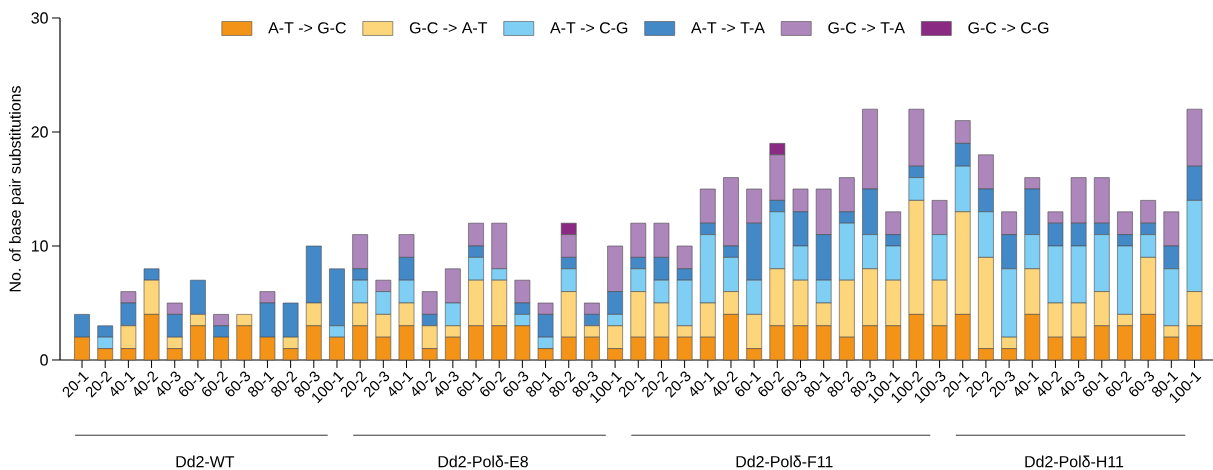  I want to click on text: Dd2-Polδ-F11, so click(784, 461).